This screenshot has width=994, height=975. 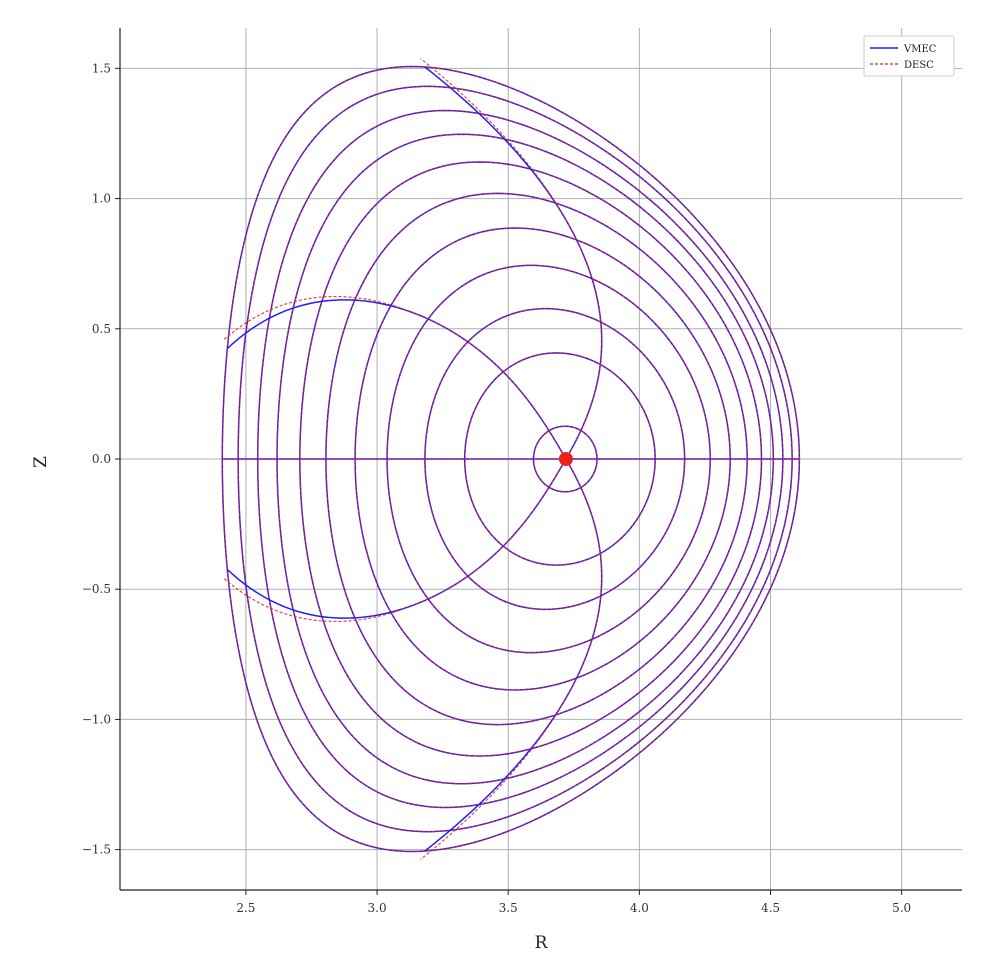 I want to click on y-tick-label: −0.5, so click(x=96, y=589).